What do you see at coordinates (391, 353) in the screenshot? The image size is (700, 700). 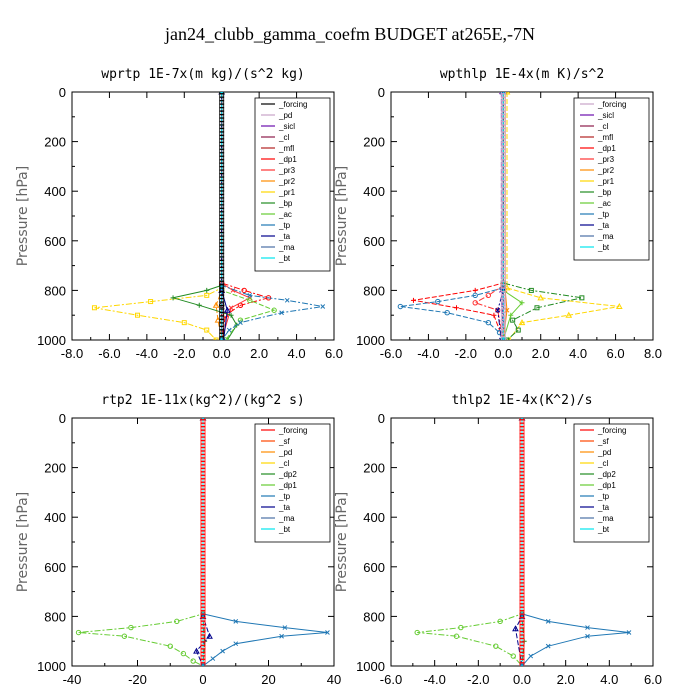 I see `x-tick-label: -6.0` at bounding box center [391, 353].